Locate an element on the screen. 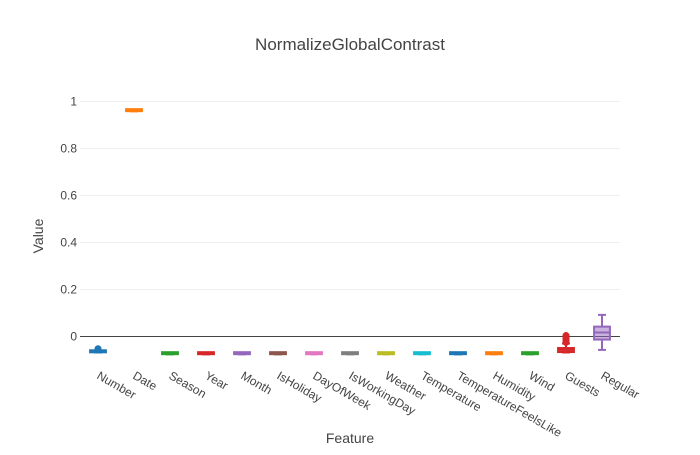 This screenshot has width=700, height=455. box-date is located at coordinates (134, 110).